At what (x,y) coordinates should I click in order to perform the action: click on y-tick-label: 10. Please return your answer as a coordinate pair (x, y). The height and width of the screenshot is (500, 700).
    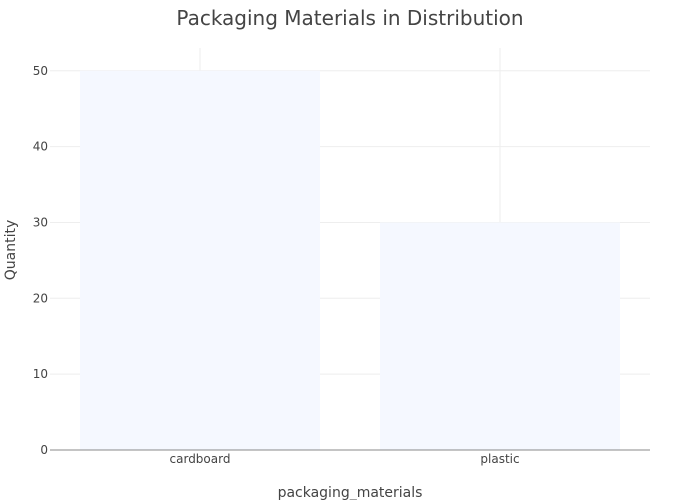
    Looking at the image, I should click on (40, 374).